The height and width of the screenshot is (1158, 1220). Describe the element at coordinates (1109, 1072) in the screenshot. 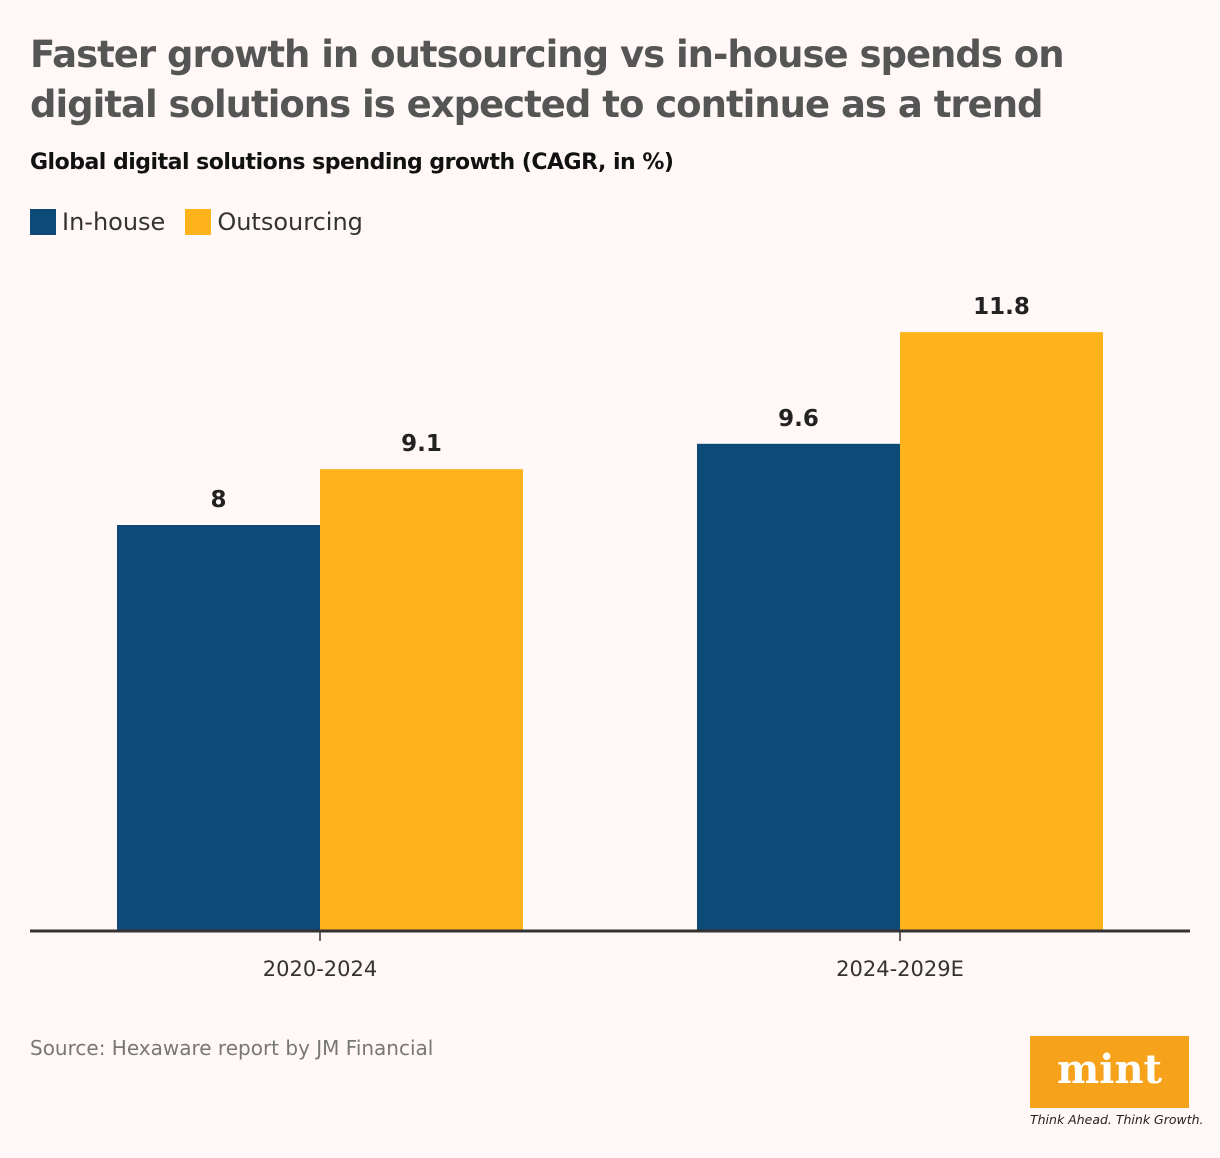

I see `mint-logo: mint` at that location.